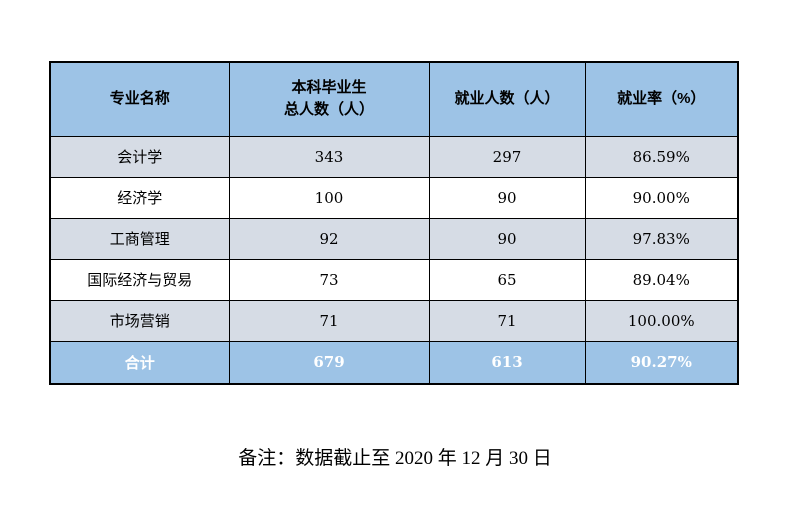 Image resolution: width=790 pixels, height=508 pixels. Describe the element at coordinates (329, 156) in the screenshot. I see `cell-graduates: 343` at that location.